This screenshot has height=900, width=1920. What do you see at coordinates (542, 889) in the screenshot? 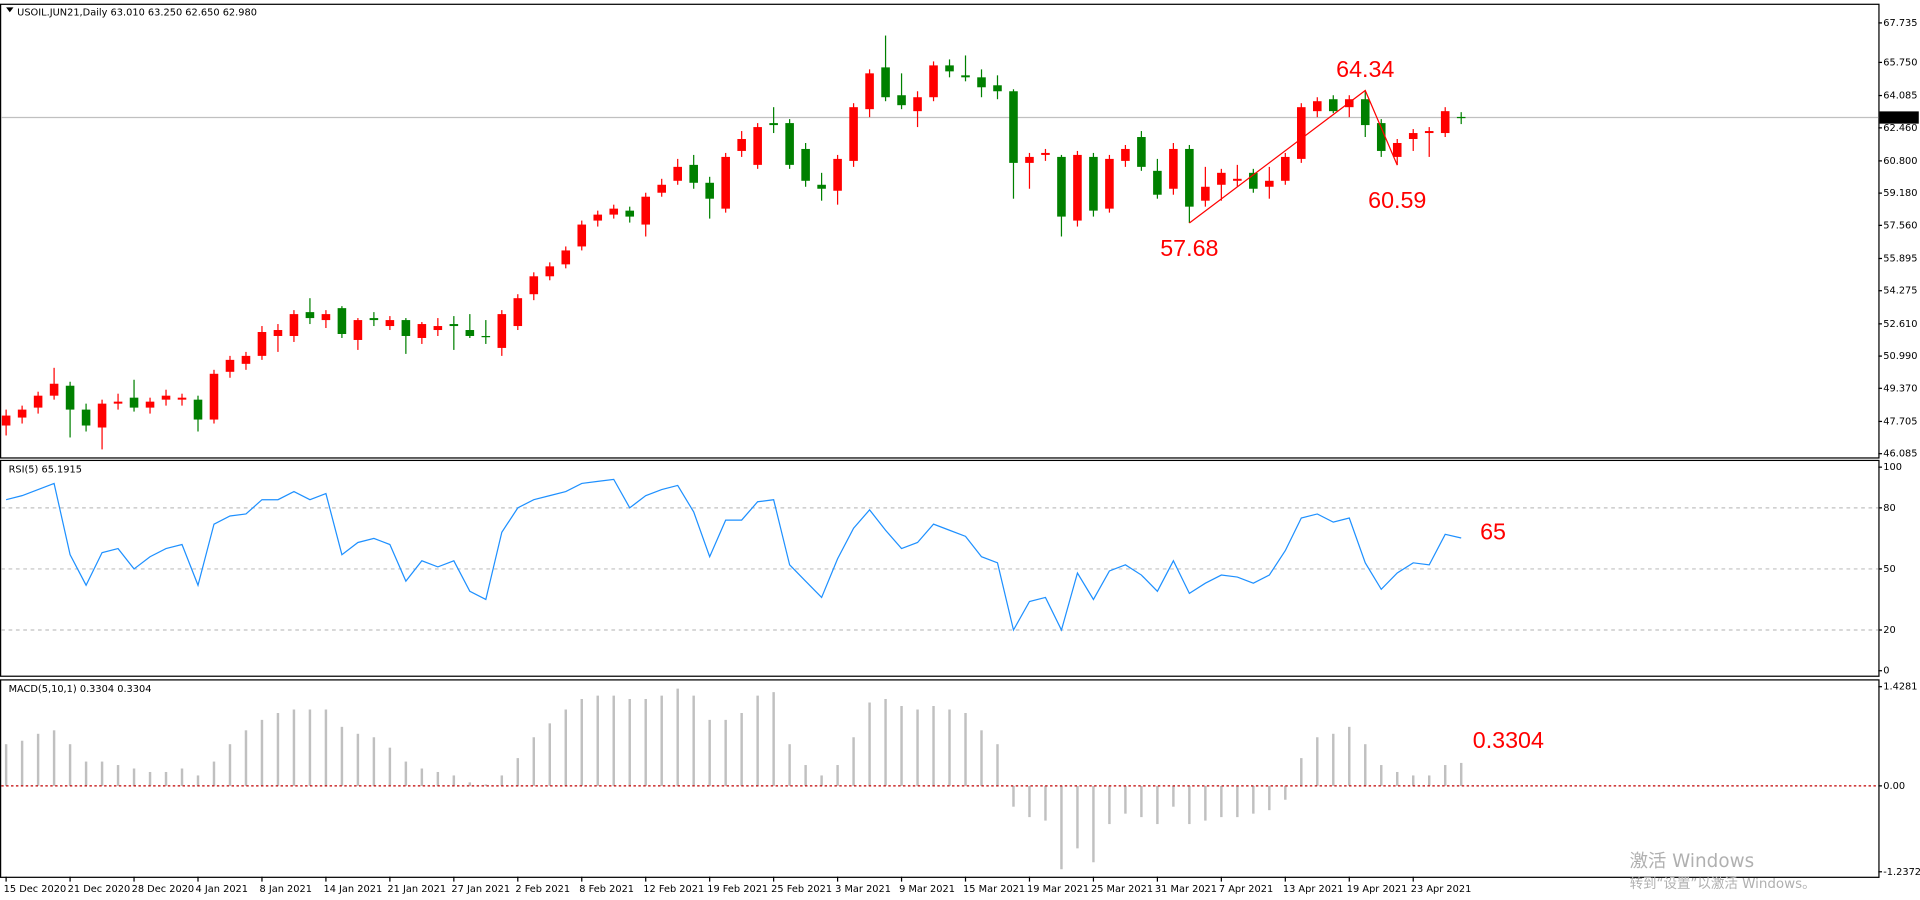
I see `x-tick-label: 2 Feb 2021` at bounding box center [542, 889].